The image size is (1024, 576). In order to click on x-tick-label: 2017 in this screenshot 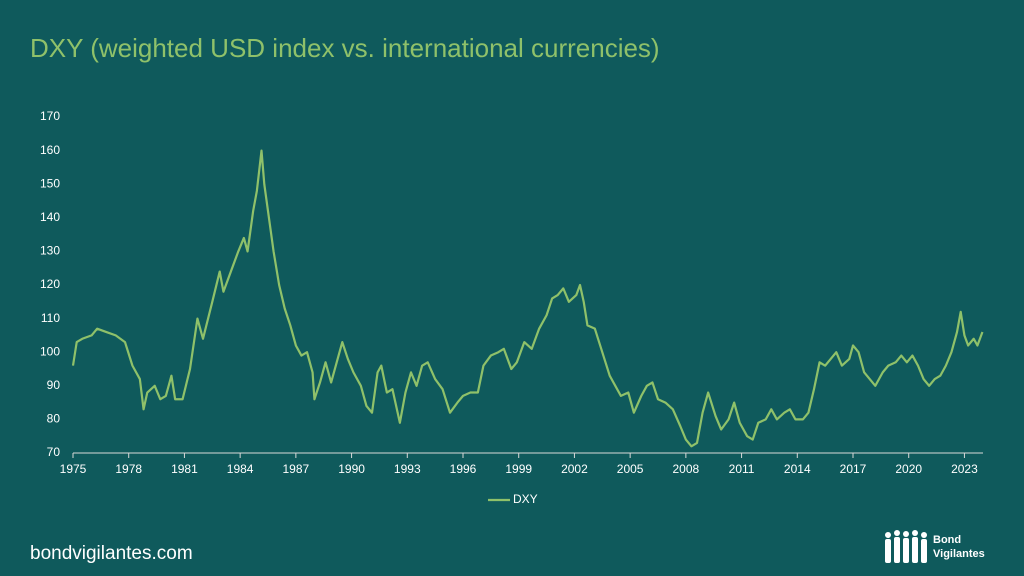, I will do `click(853, 469)`.